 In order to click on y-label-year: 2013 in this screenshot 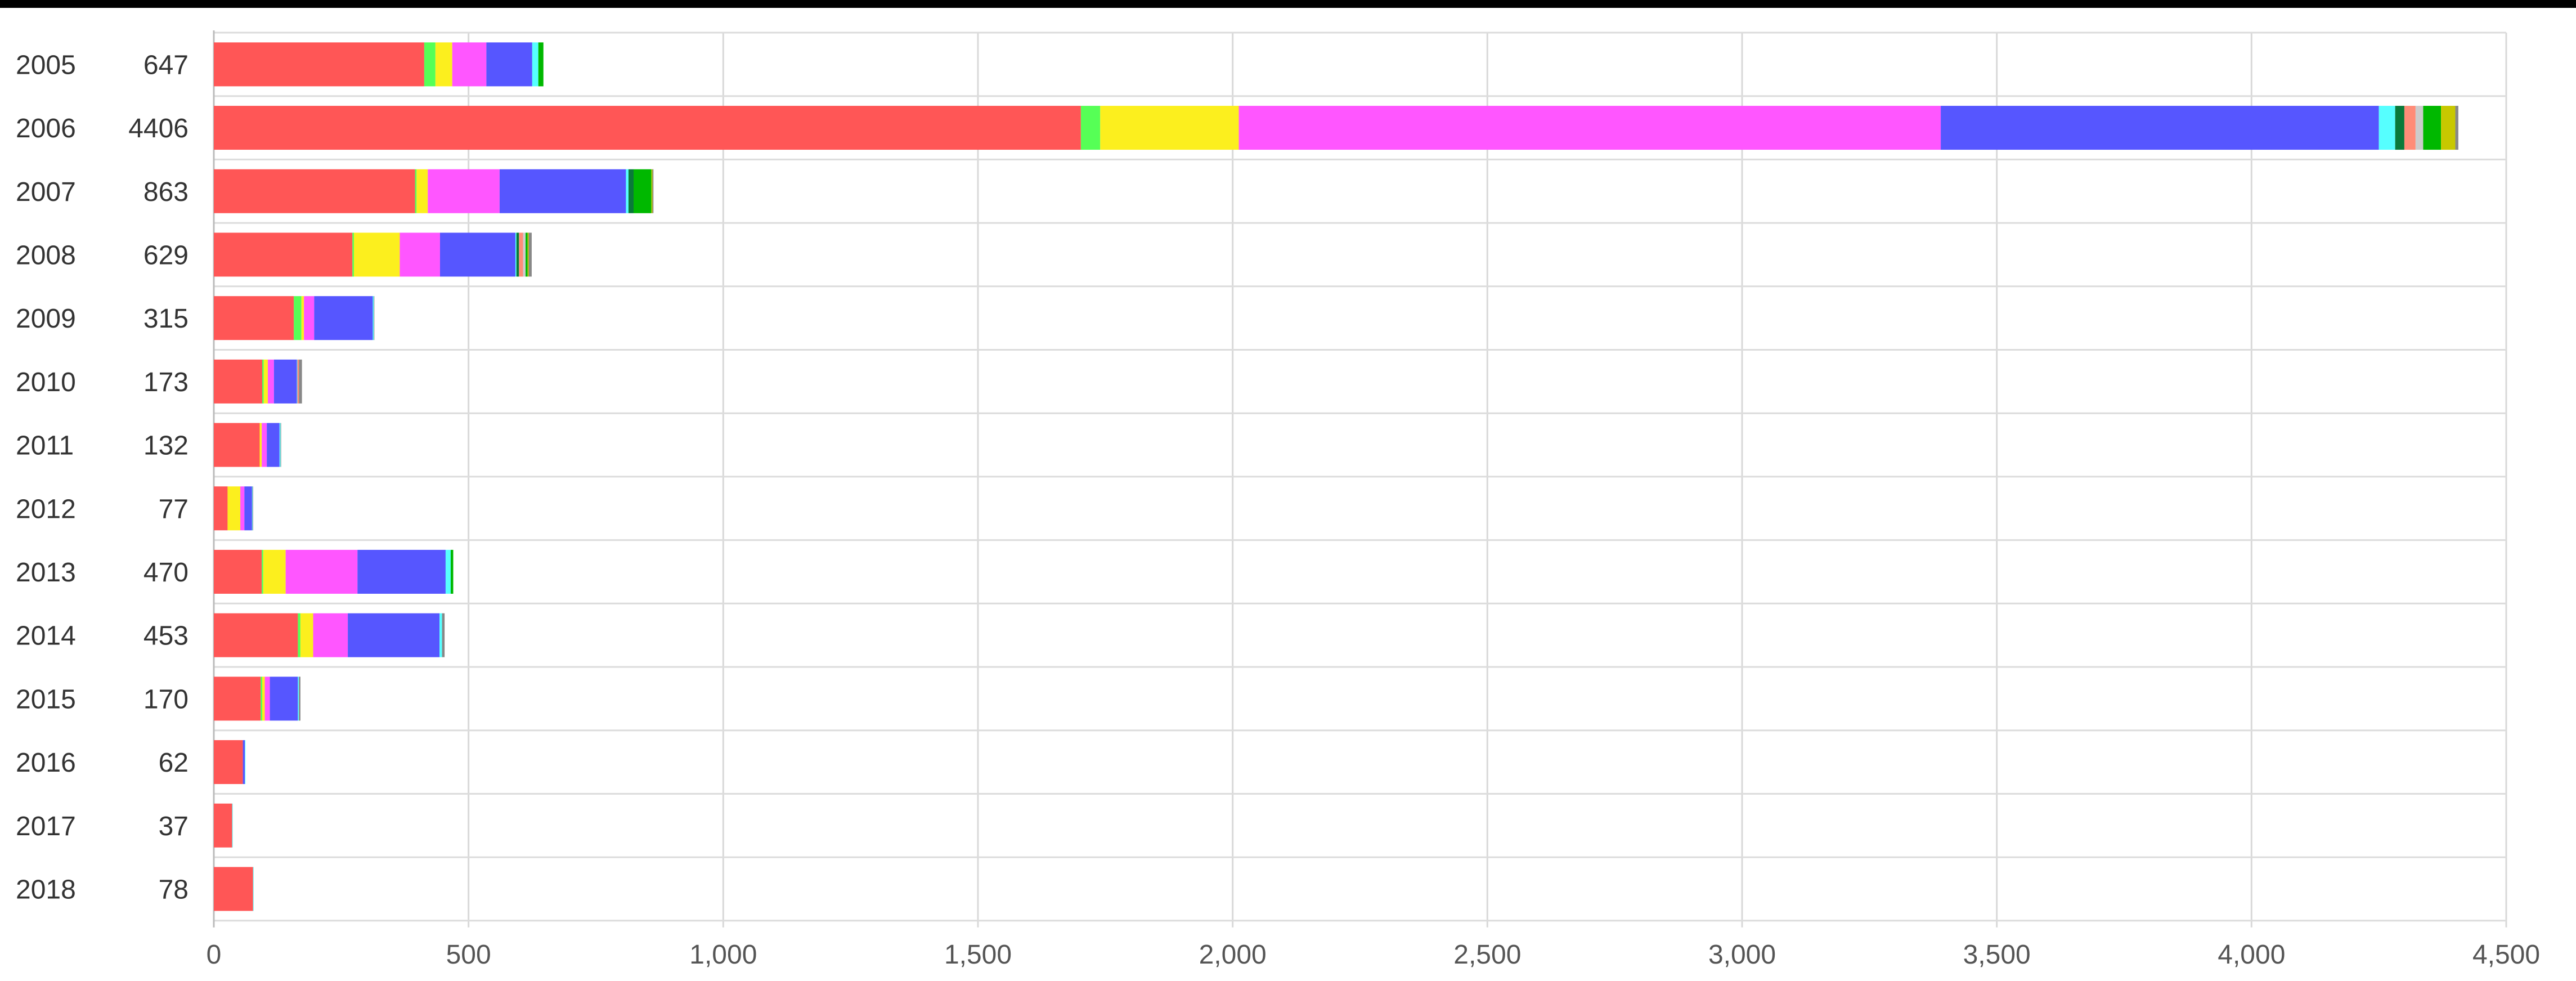, I will do `click(46, 573)`.